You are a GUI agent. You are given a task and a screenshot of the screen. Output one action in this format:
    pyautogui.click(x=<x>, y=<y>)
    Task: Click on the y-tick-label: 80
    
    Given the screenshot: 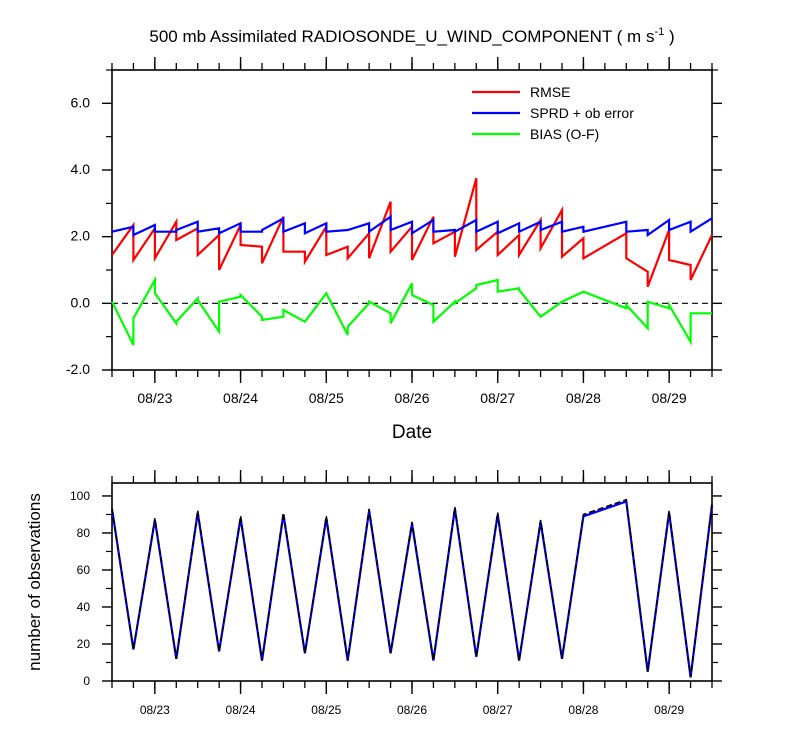 What is the action you would take?
    pyautogui.click(x=84, y=533)
    